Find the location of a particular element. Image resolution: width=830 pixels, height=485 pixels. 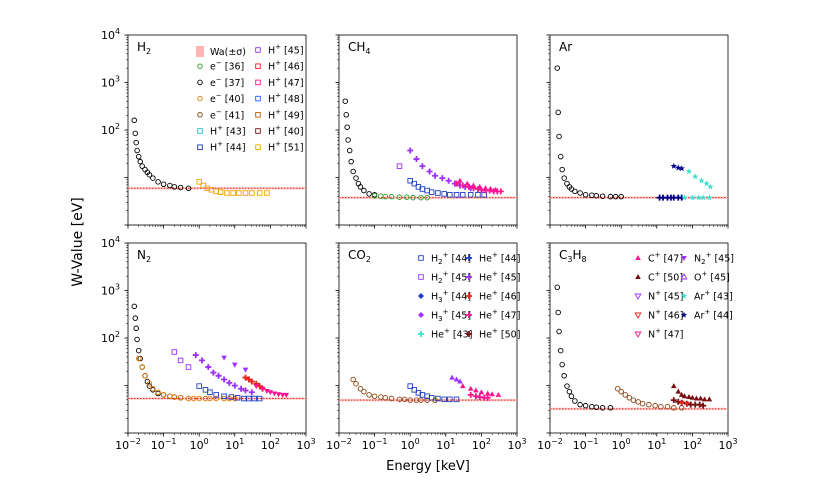

legend-label: N+ [47] is located at coordinates (666, 334).